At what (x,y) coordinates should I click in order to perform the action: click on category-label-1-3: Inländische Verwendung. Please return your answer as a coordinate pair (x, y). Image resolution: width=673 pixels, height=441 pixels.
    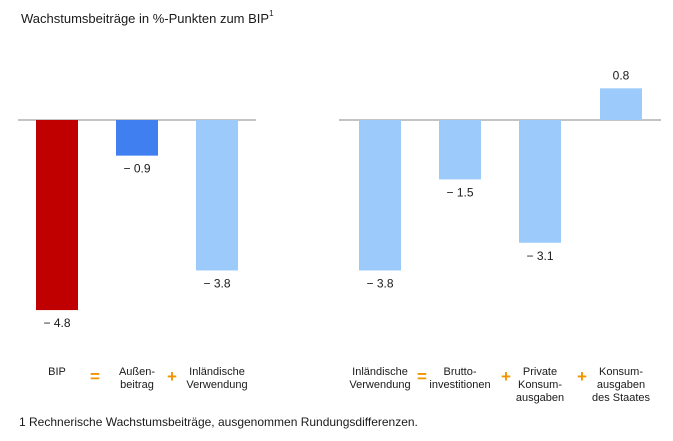
    Looking at the image, I should click on (217, 378).